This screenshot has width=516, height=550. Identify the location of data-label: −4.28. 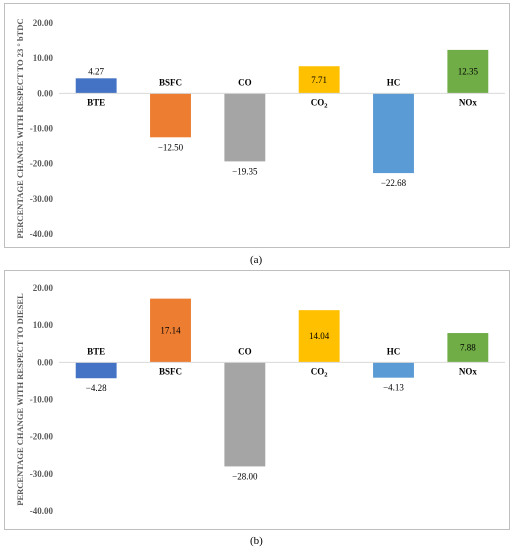
(96, 388).